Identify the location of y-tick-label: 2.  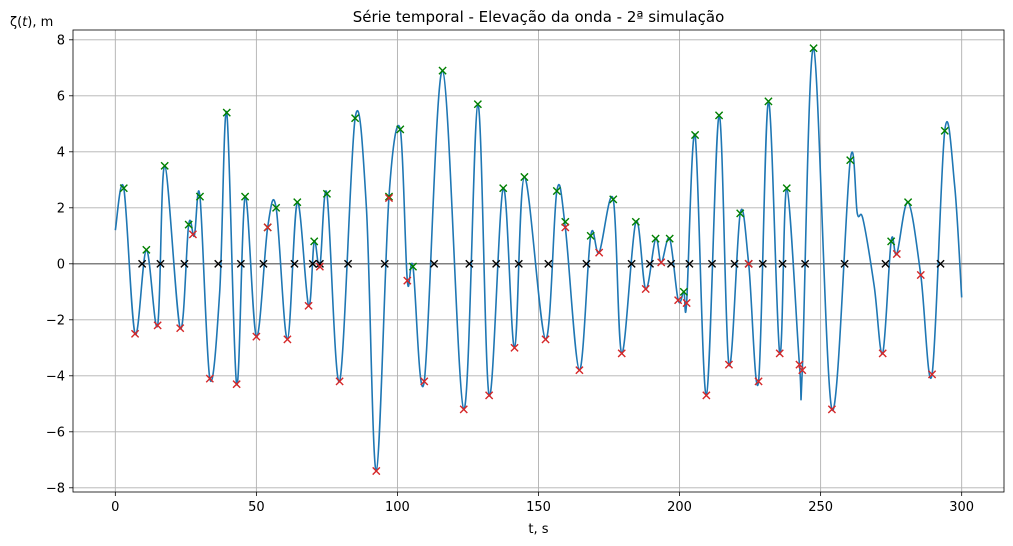
(61, 208).